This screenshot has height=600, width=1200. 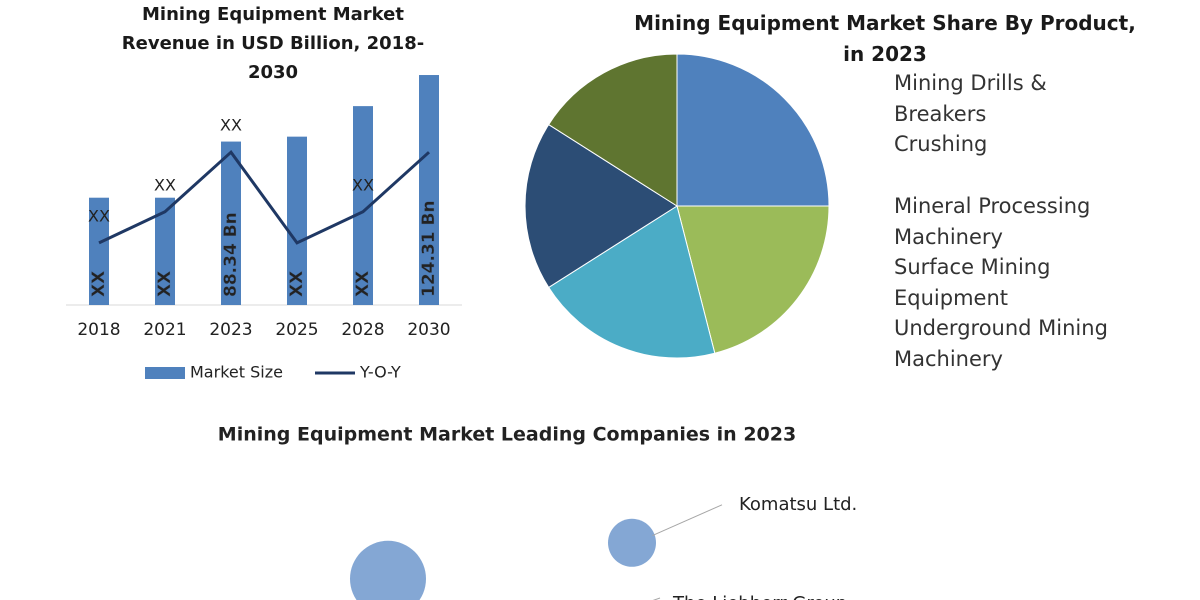 What do you see at coordinates (273, 14) in the screenshot?
I see `title-line: Mining Equipment Market` at bounding box center [273, 14].